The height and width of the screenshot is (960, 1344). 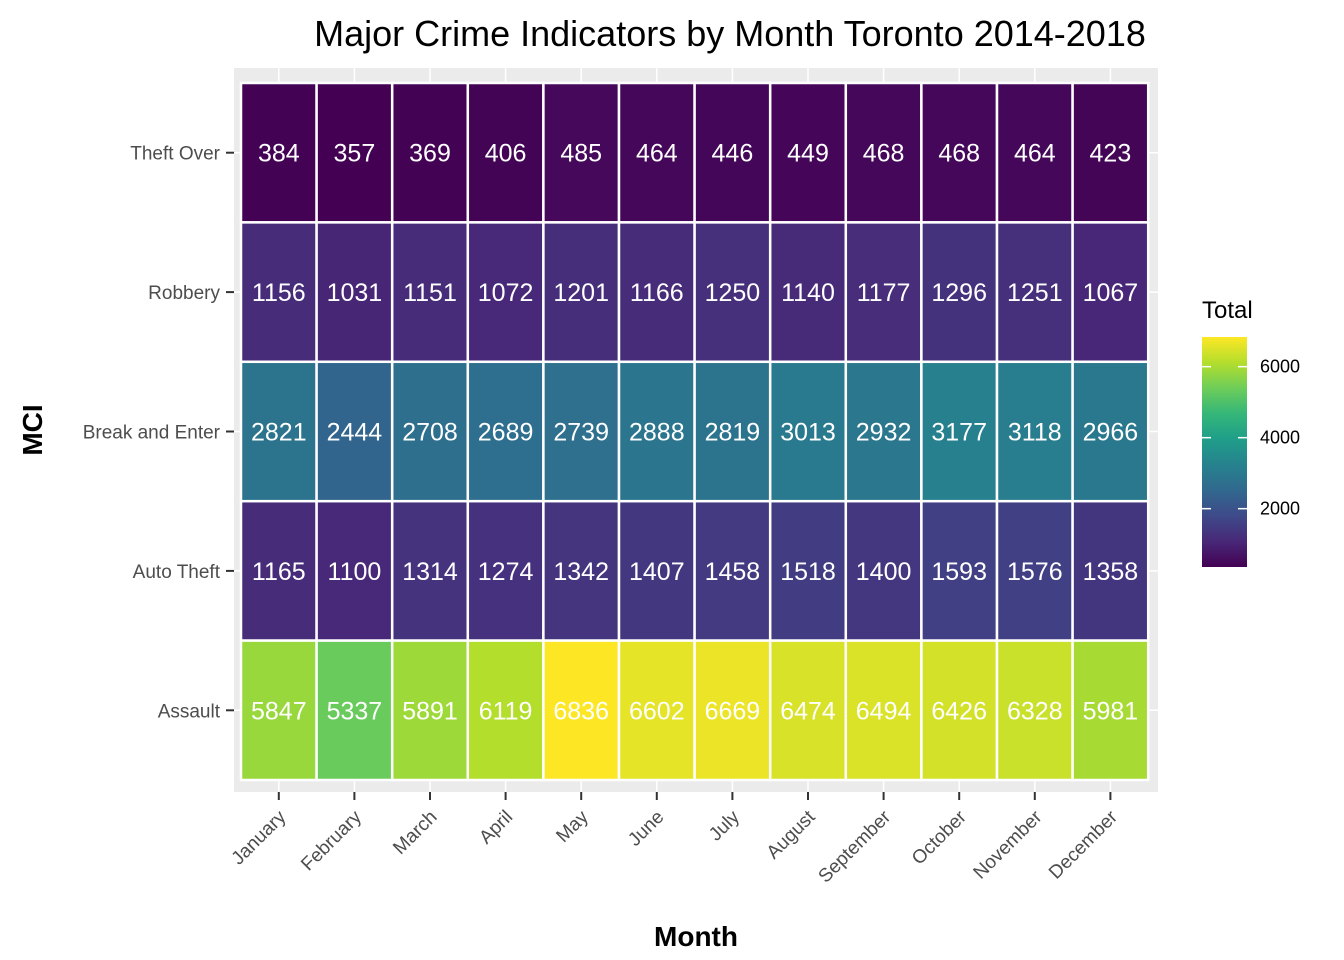 What do you see at coordinates (581, 293) in the screenshot?
I see `cell-value-label: 1201` at bounding box center [581, 293].